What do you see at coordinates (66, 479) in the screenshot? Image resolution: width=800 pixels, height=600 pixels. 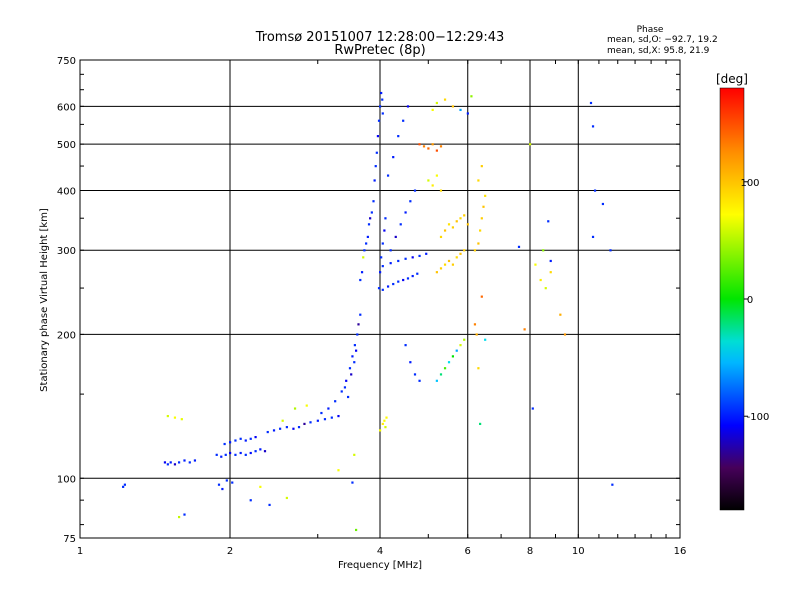 I see `y-tick-label: 100` at bounding box center [66, 479].